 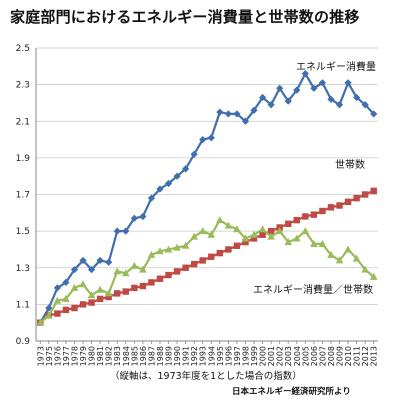 I want to click on x-tick-label: 1991, so click(x=186, y=356).